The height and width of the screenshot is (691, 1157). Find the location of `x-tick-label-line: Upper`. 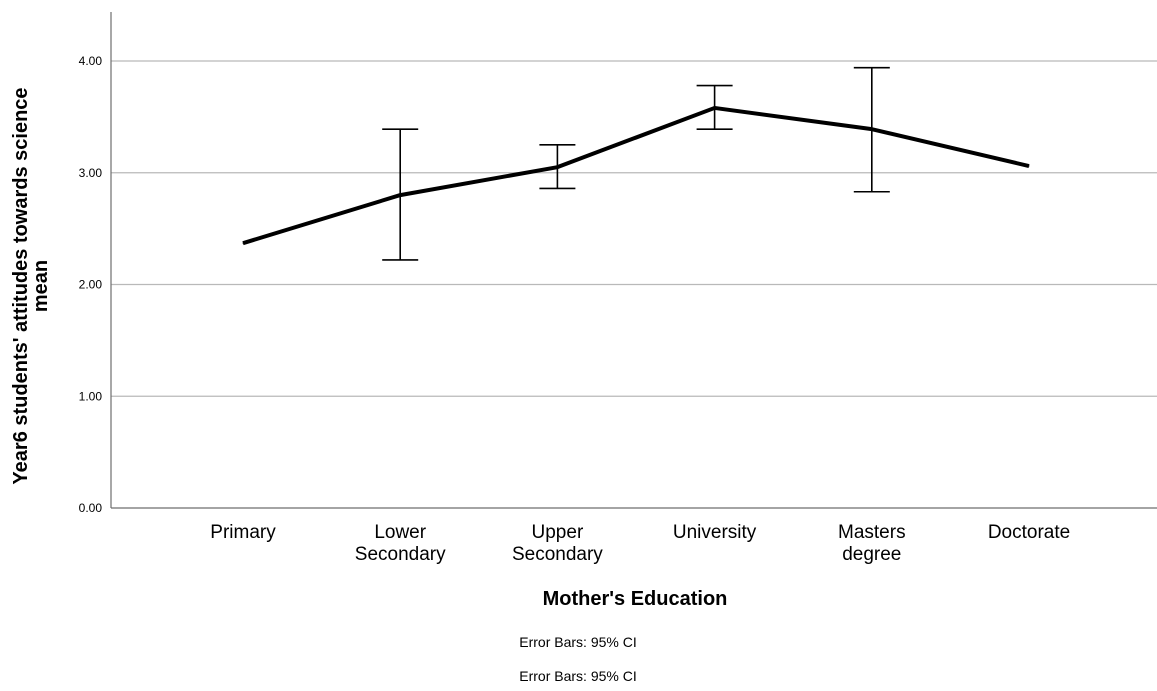

x-tick-label-line: Upper is located at coordinates (558, 532).